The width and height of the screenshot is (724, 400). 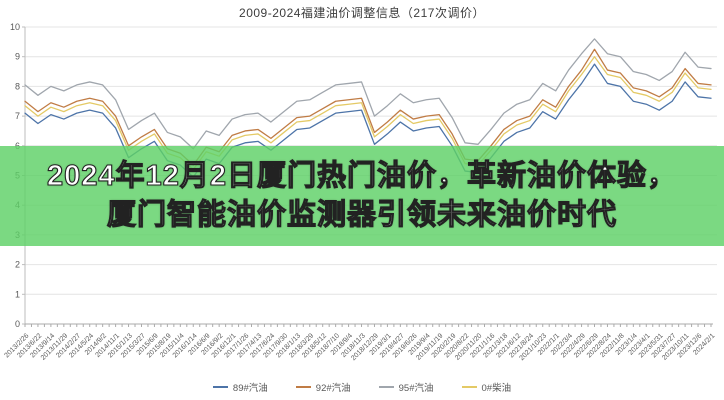 I want to click on legend-swatch-0-icon, so click(x=469, y=387).